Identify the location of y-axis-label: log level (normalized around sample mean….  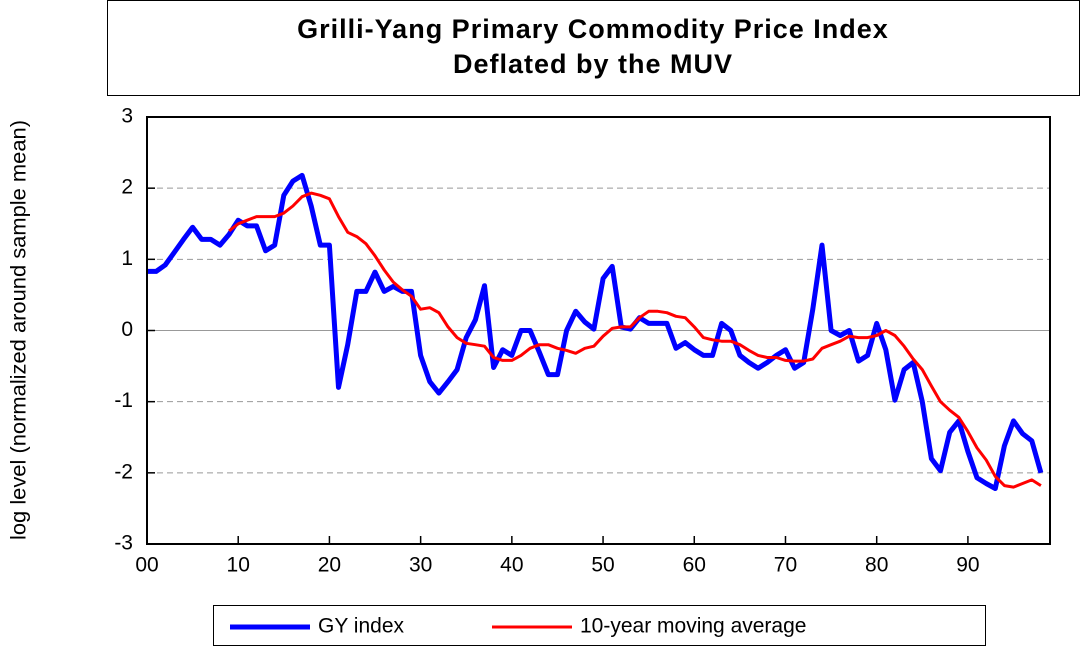
(19, 330).